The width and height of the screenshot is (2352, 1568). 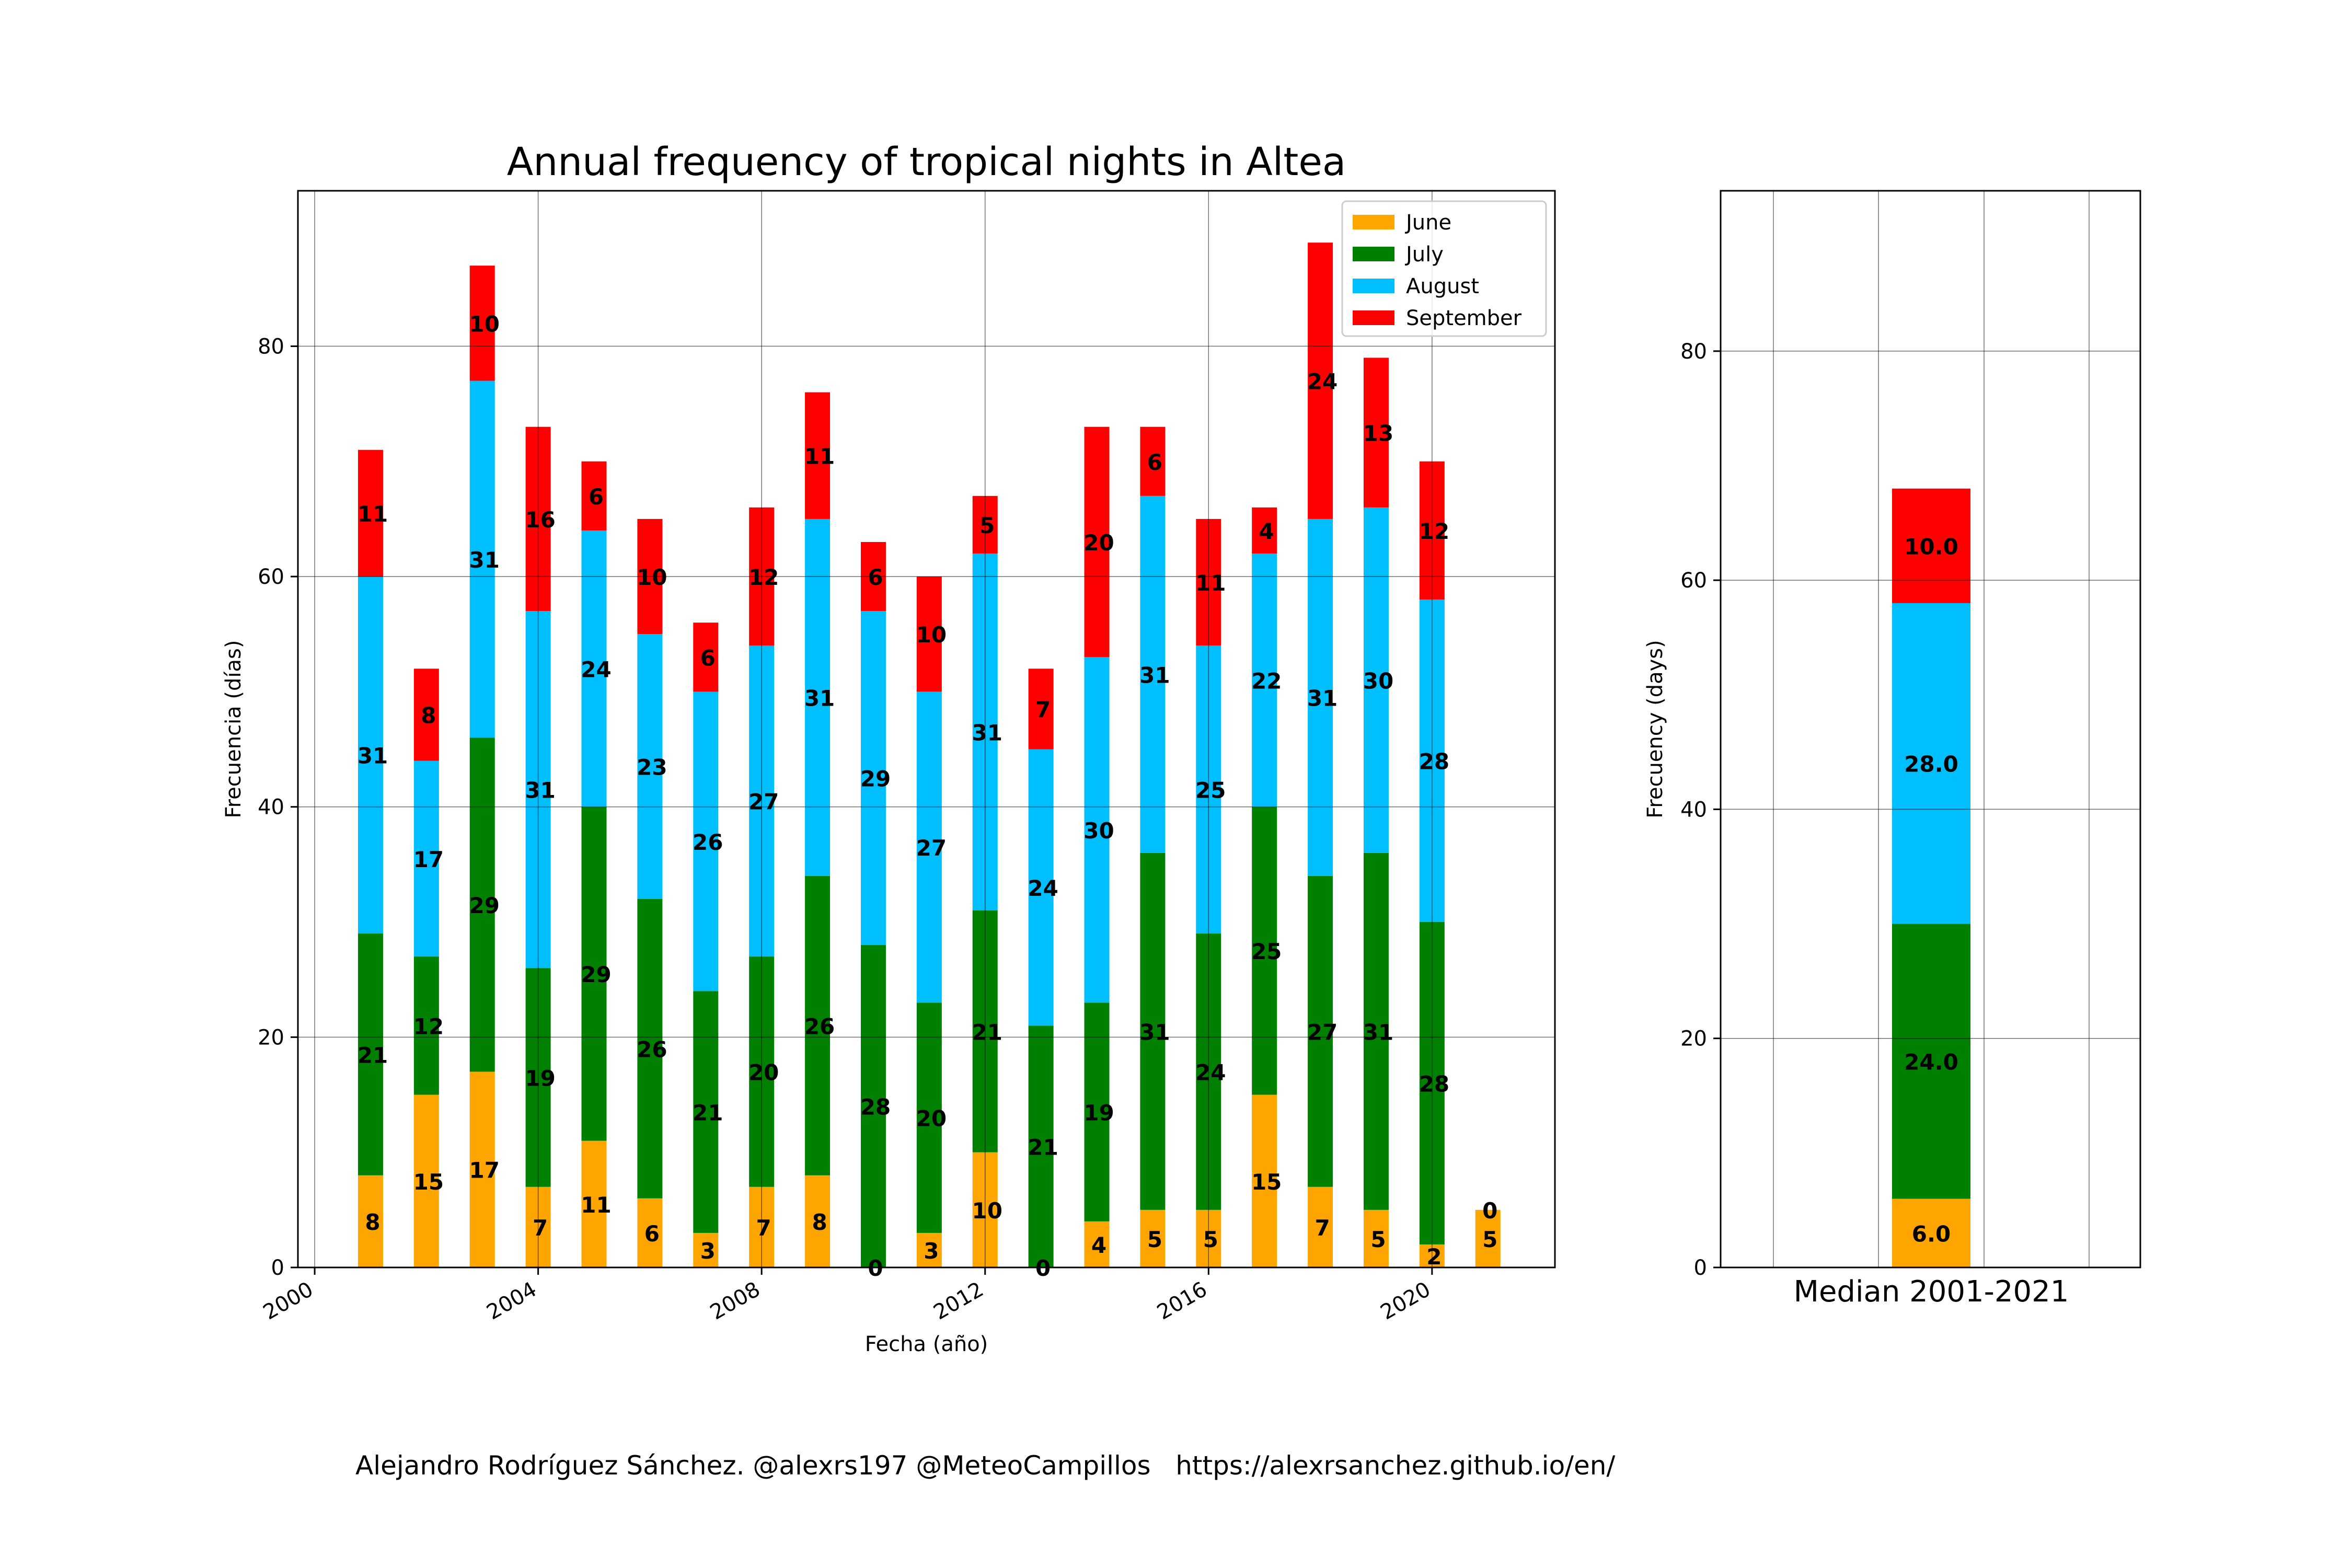 I want to click on bar-august-2009, so click(x=818, y=697).